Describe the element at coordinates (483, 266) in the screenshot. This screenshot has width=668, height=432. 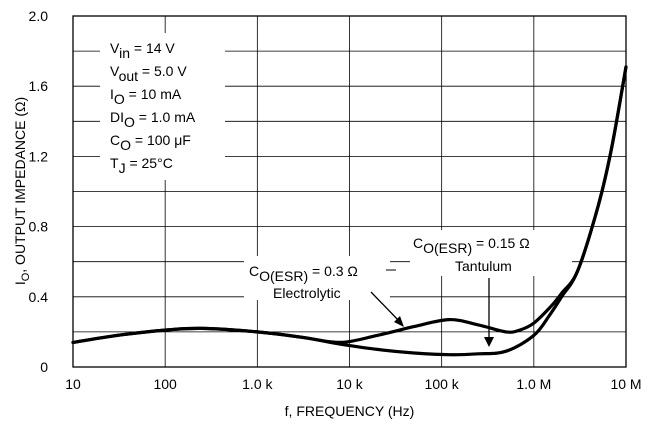
I see `label-tantulum: Tantulum` at that location.